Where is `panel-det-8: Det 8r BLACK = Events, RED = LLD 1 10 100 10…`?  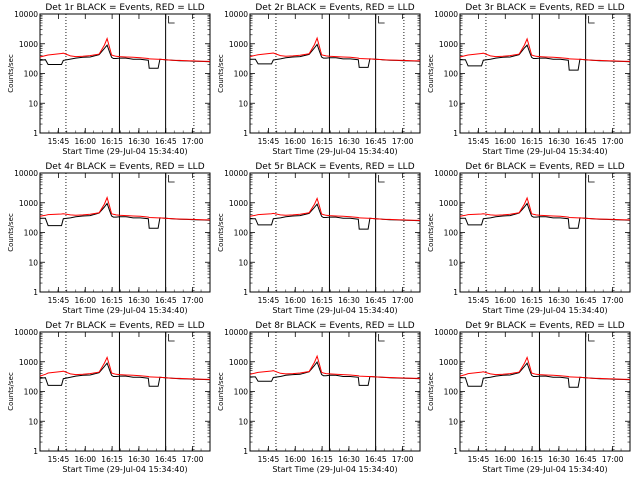
panel-det-8: Det 8r BLACK = Events, RED = LLD 1 10 100 10… is located at coordinates (319, 397).